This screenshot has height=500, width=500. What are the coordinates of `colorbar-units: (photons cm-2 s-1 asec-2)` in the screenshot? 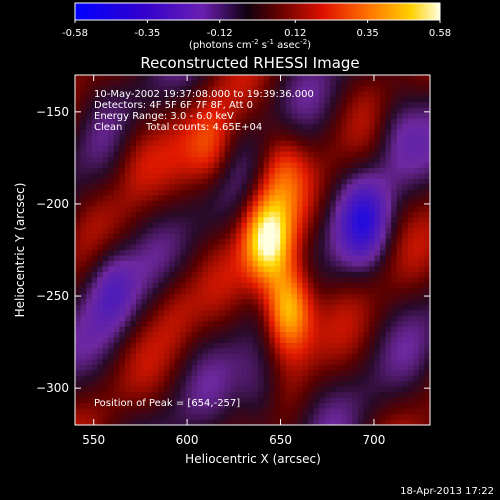 It's located at (250, 44).